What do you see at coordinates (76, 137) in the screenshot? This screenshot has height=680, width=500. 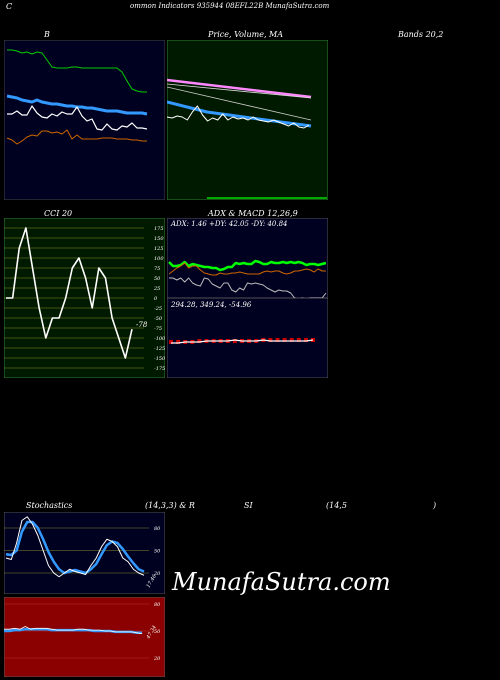 I see `bollinger-lower-line` at bounding box center [76, 137].